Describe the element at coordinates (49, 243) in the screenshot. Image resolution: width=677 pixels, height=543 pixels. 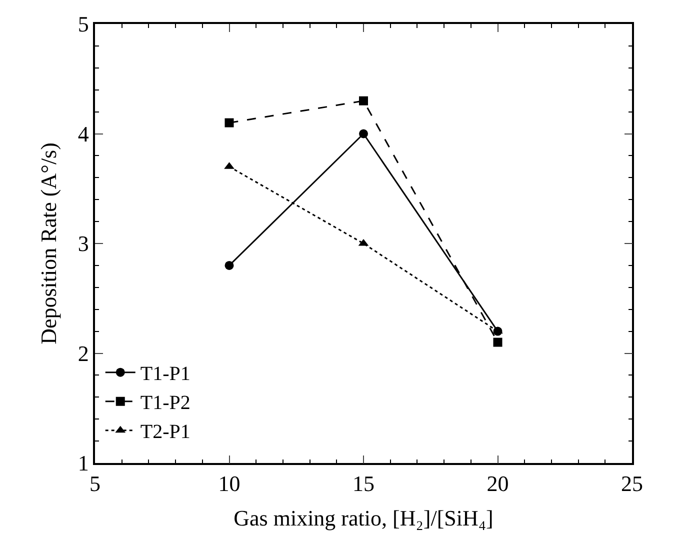
I see `y-axis-title: Deposition Rate (A°/s)` at that location.